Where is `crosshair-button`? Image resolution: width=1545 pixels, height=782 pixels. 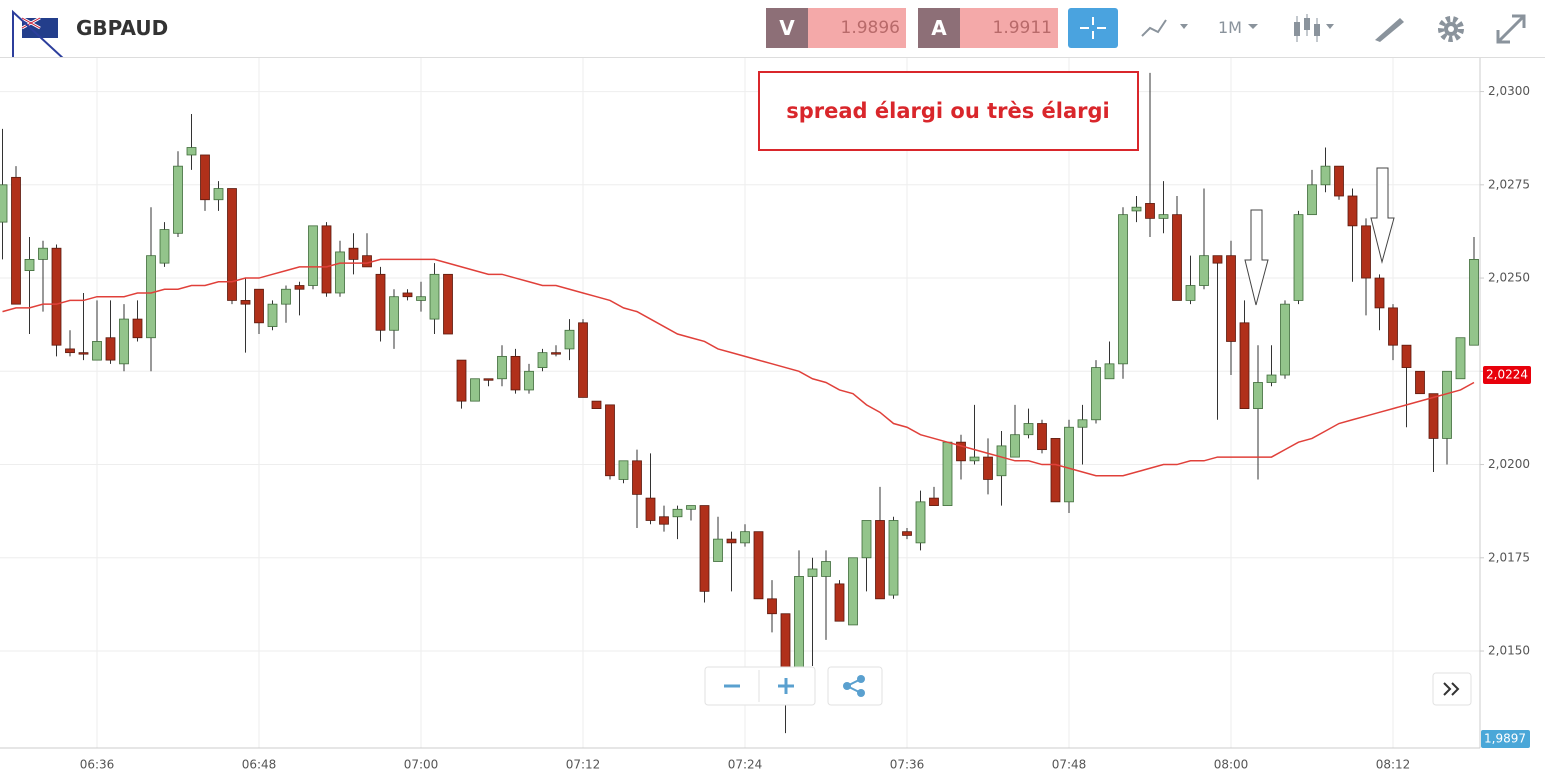
crosshair-button is located at coordinates (1093, 28).